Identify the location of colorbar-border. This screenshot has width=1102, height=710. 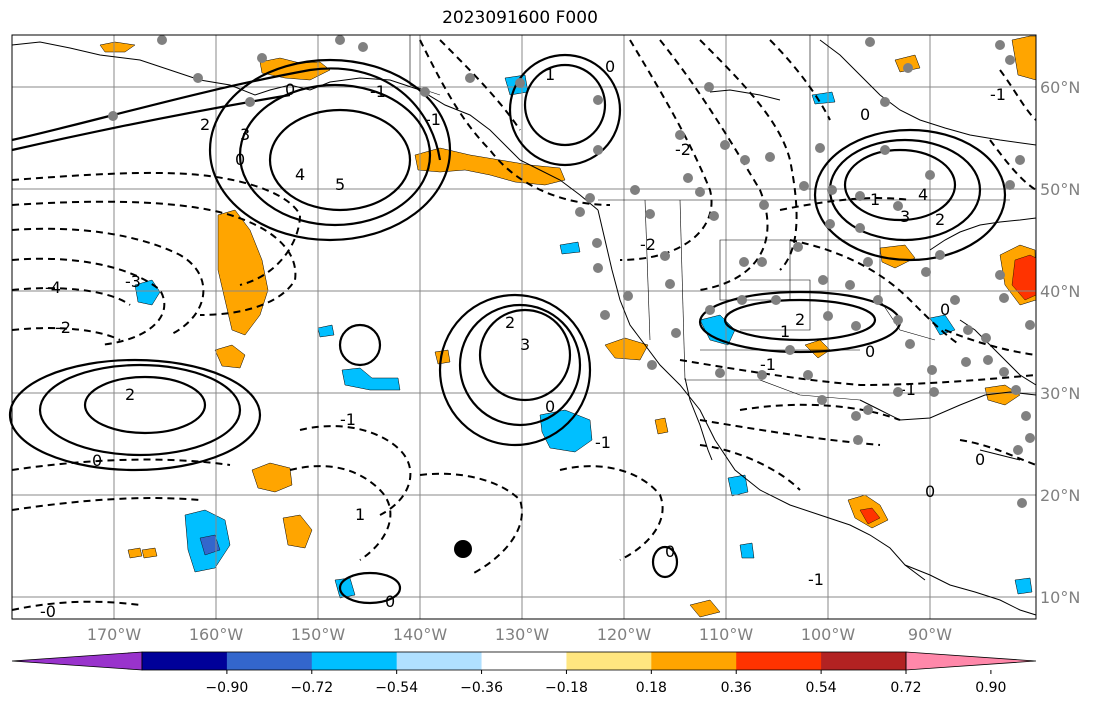
(524, 661).